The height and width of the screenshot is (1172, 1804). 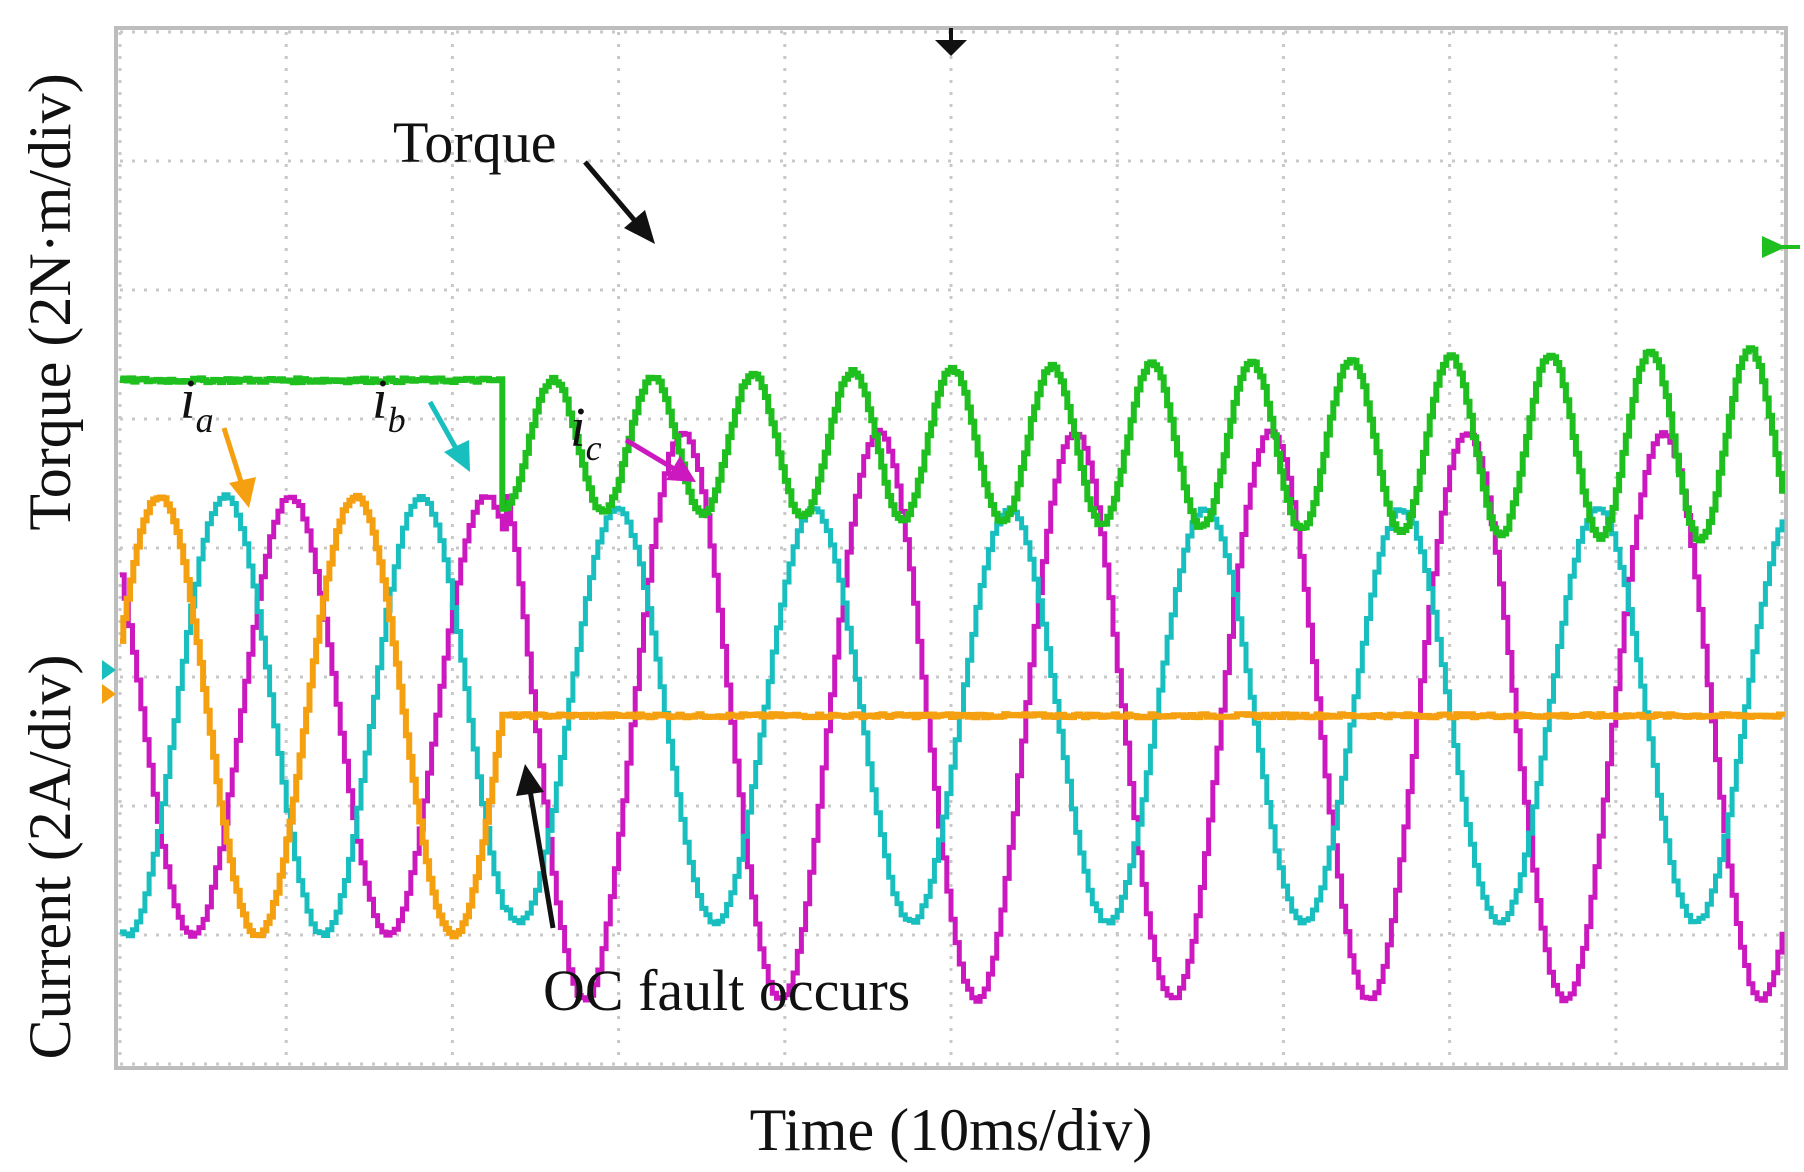 I want to click on ia-label-main: i, so click(x=188, y=400).